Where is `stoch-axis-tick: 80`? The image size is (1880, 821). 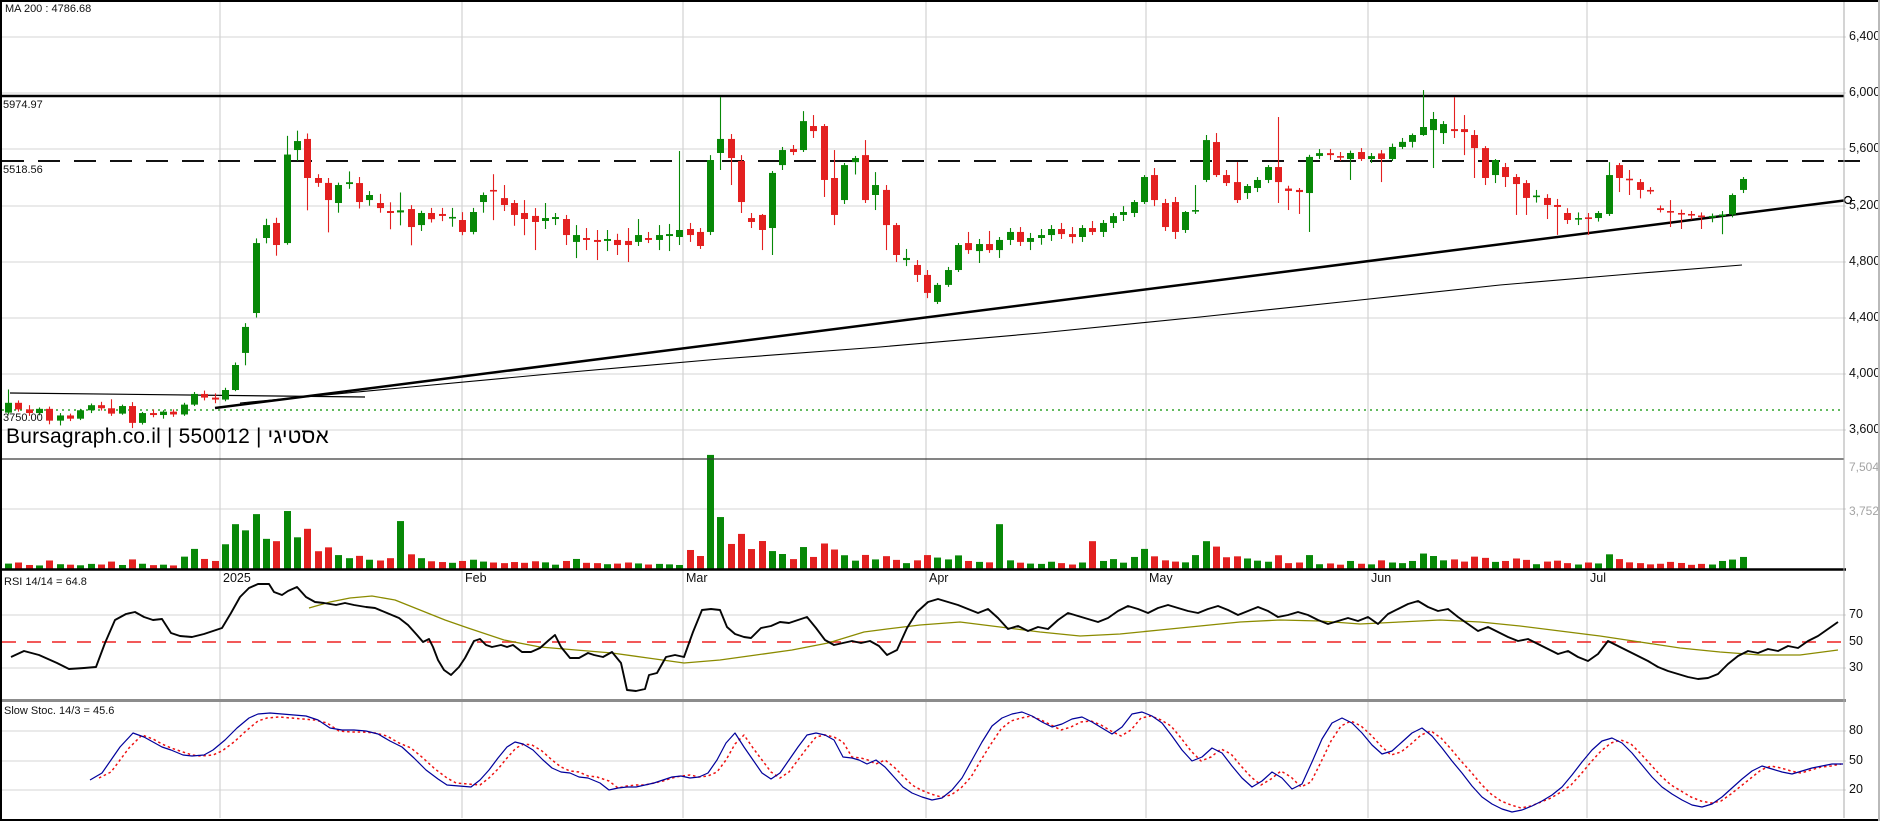 stoch-axis-tick: 80 is located at coordinates (1856, 730).